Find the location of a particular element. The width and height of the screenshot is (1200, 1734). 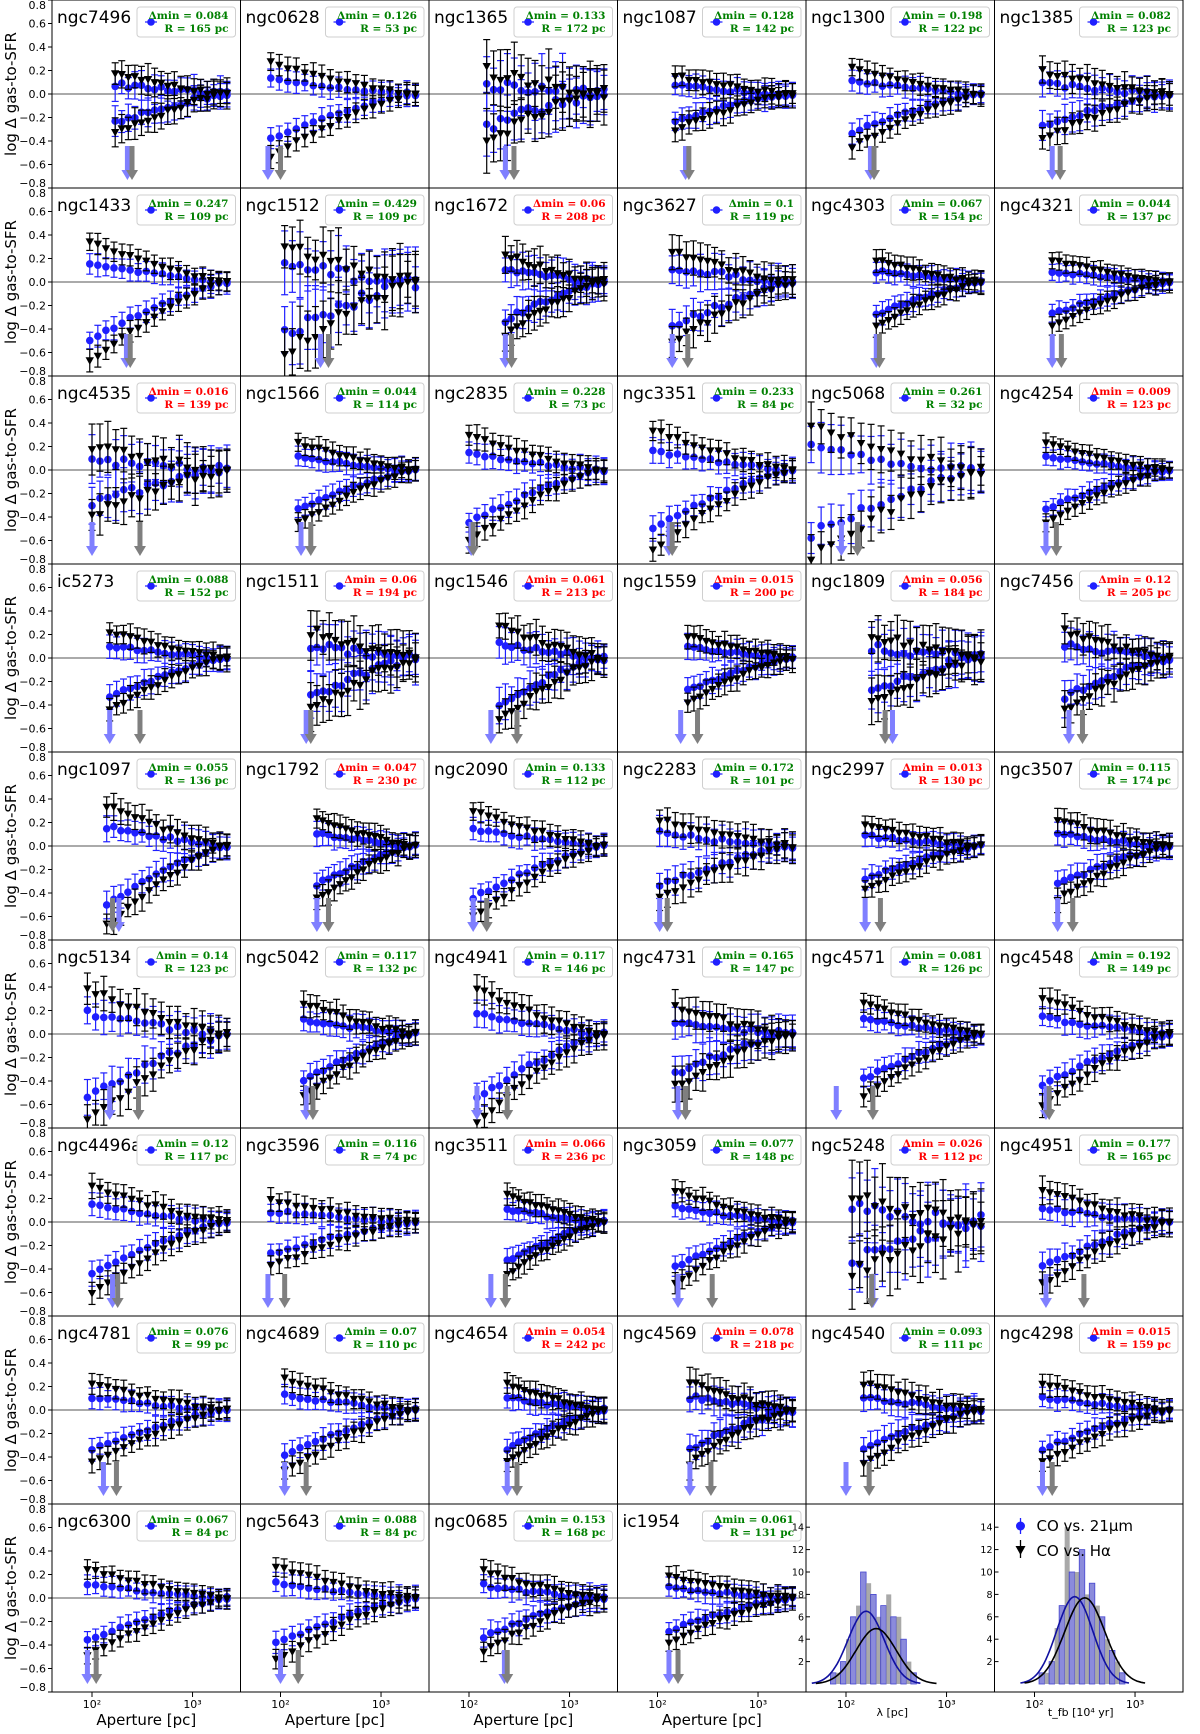

series-co-vs-halpha is located at coordinates (171, 84).